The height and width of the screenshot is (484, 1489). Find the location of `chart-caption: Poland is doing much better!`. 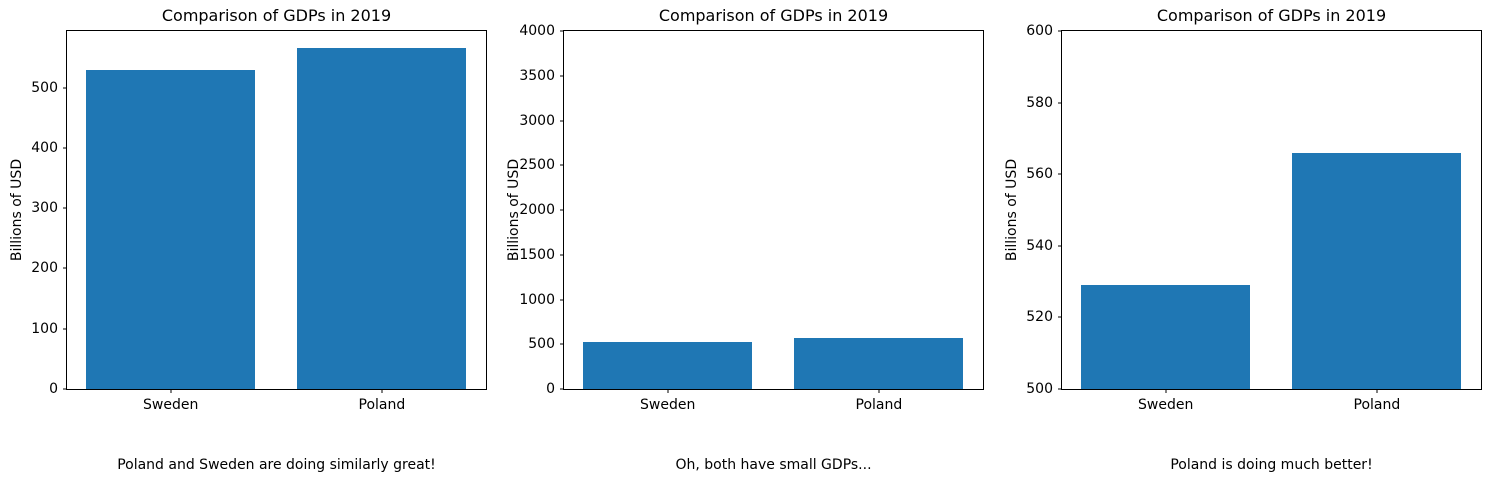

chart-caption: Poland is doing much better! is located at coordinates (1271, 465).